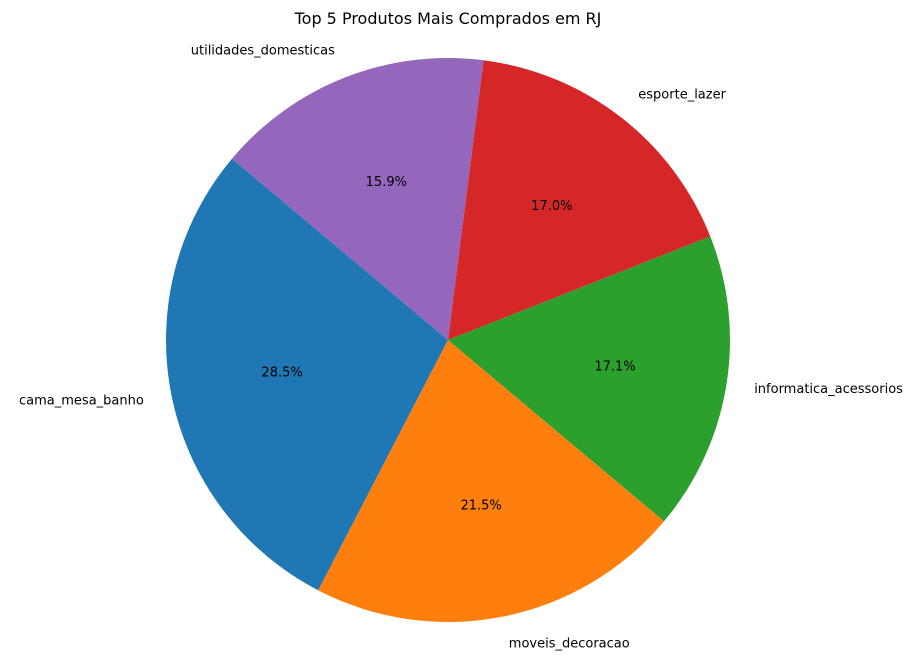 The image size is (922, 661). Describe the element at coordinates (828, 389) in the screenshot. I see `category-label: informatica_acessorios` at that location.